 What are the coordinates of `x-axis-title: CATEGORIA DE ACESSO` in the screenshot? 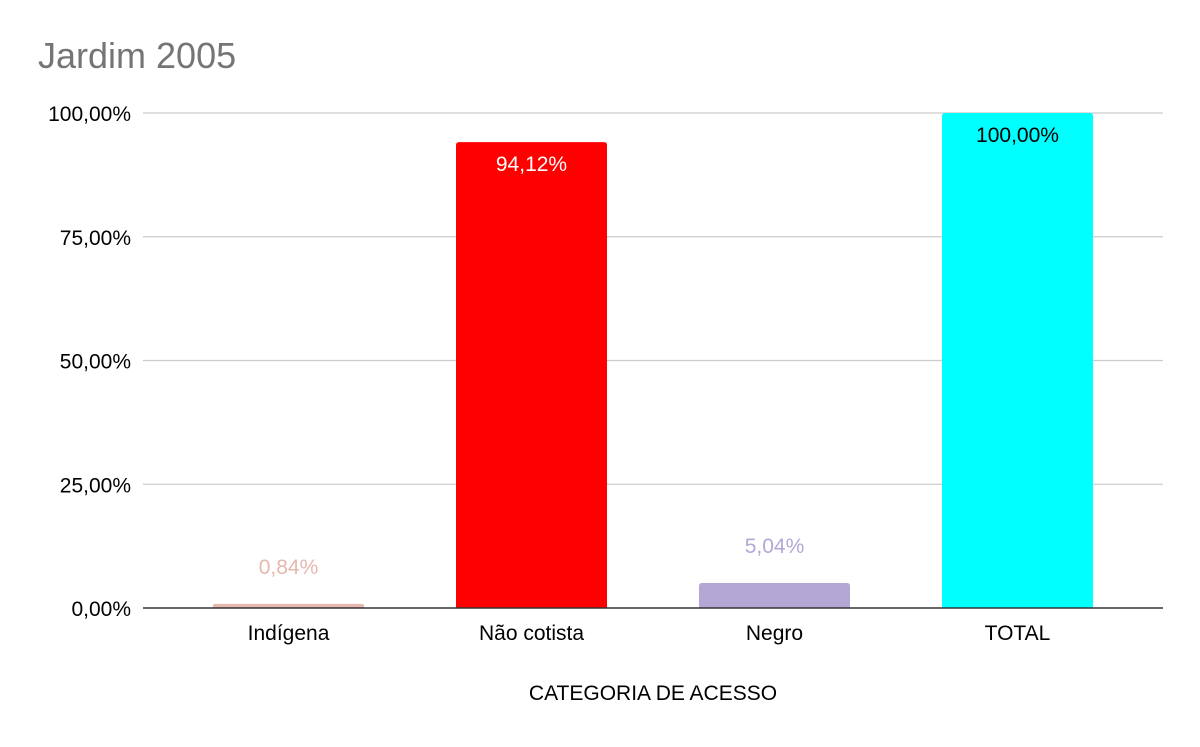 It's located at (653, 693).